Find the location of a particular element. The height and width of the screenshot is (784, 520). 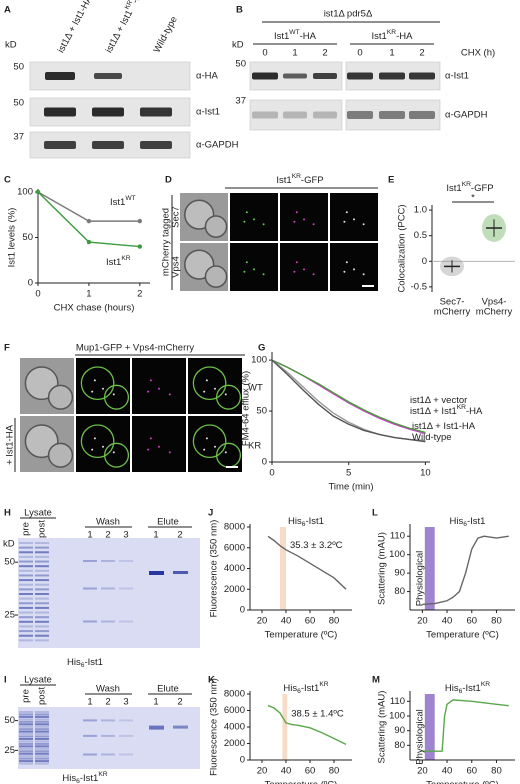

y-axis-label: Colocalization (PCC) is located at coordinates (402, 248).